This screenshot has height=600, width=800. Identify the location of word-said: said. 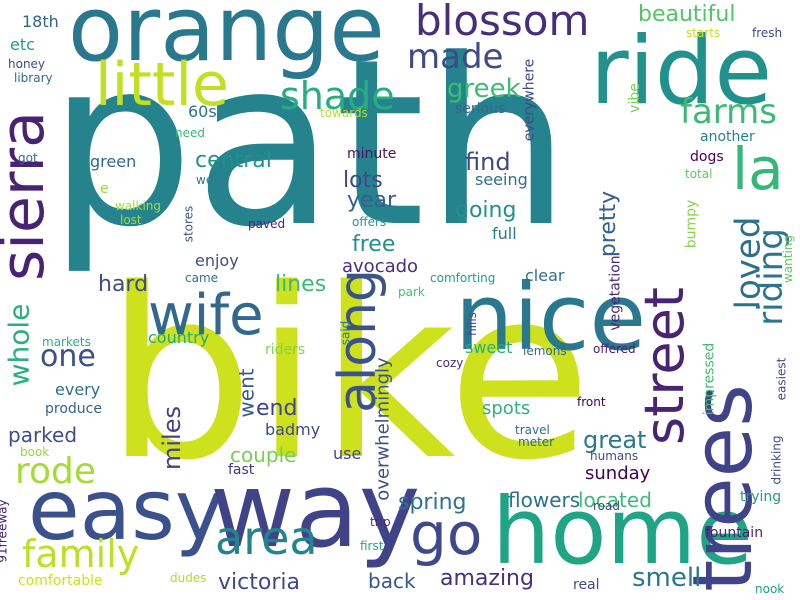
(345, 333).